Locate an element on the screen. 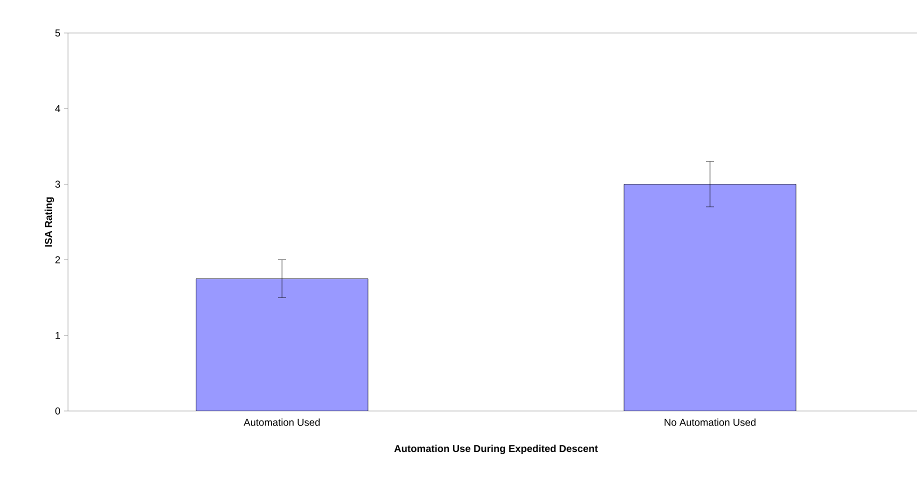 The image size is (917, 482). y-tick-label: 5 is located at coordinates (57, 33).